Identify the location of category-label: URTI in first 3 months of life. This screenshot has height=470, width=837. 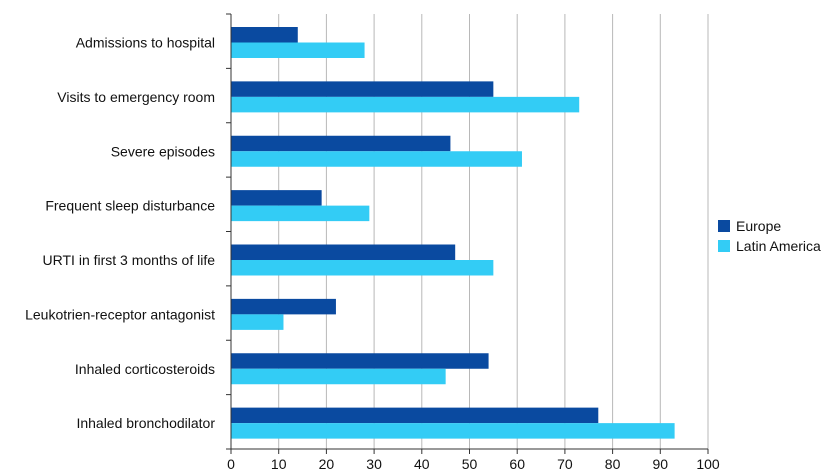
(129, 260).